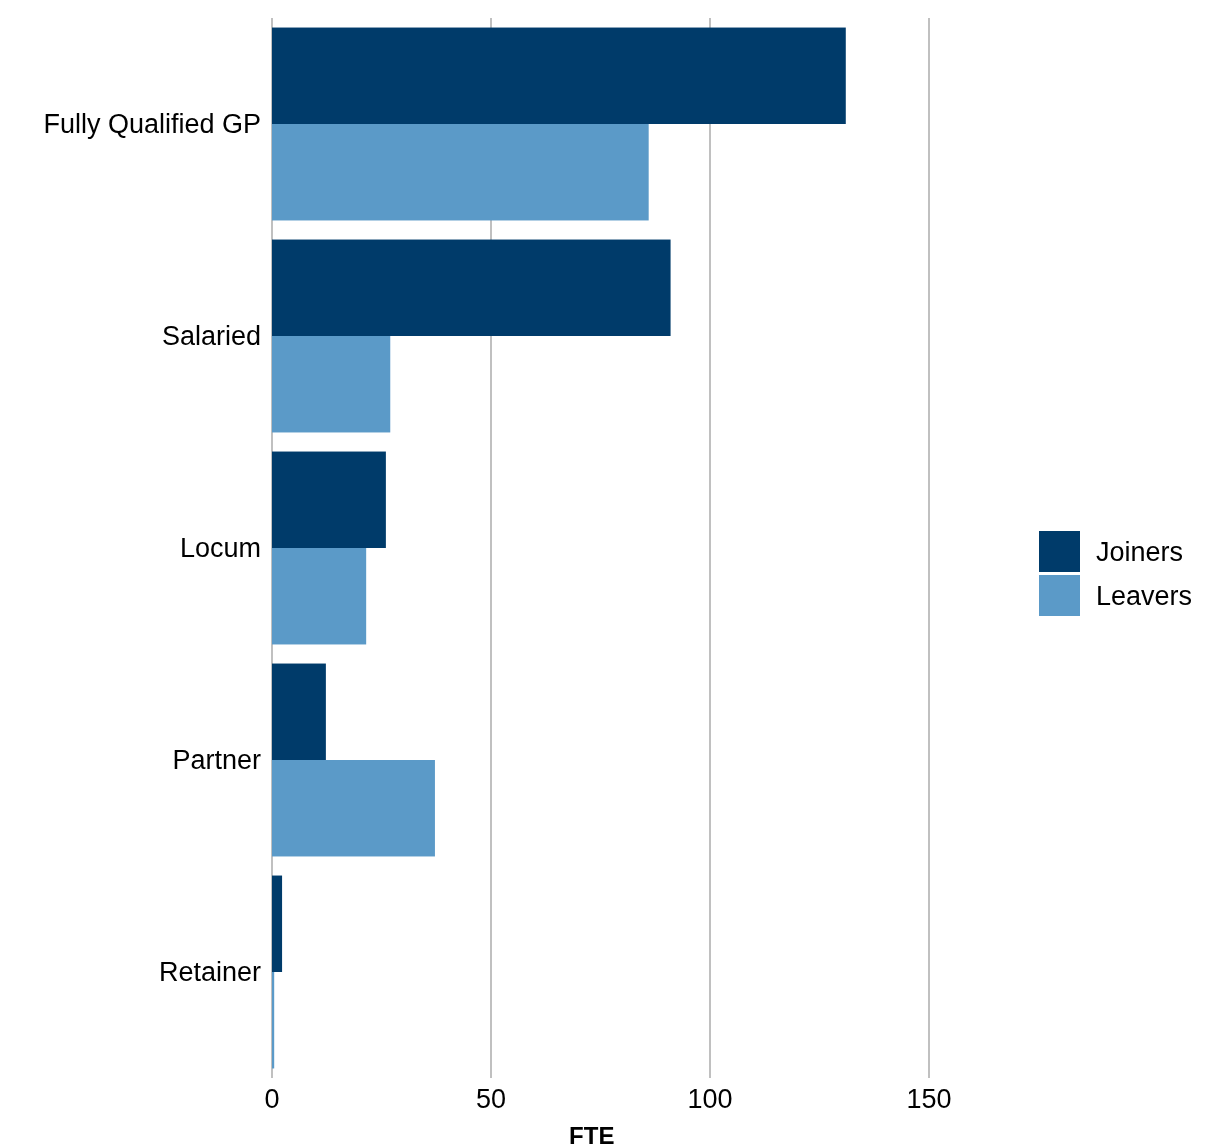  I want to click on y-tick-label: Salaried, so click(211, 336).